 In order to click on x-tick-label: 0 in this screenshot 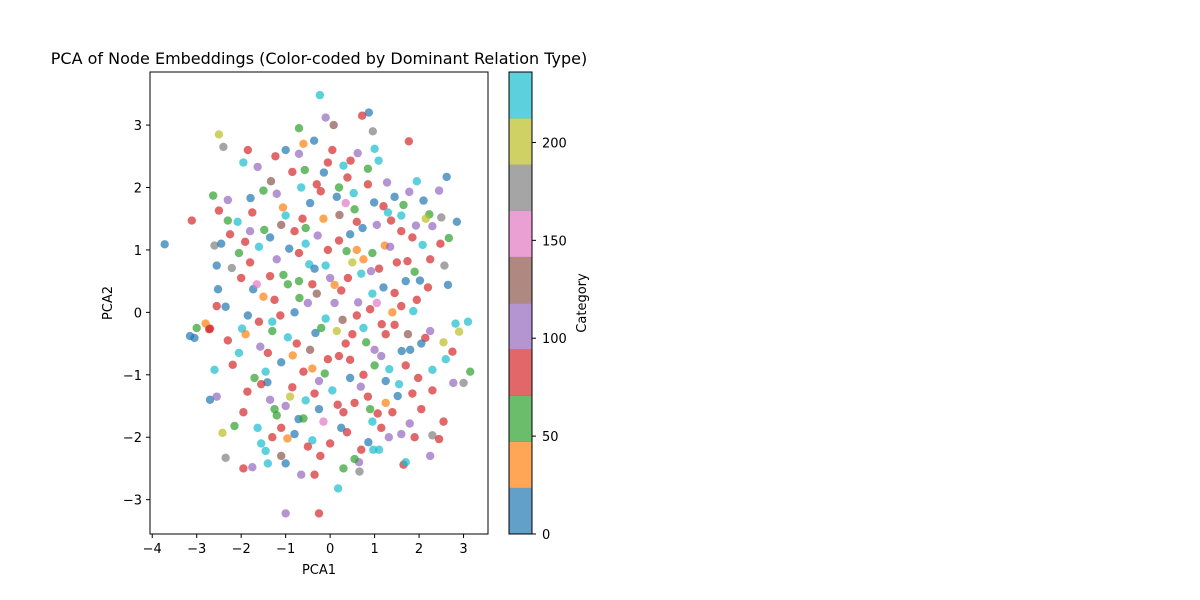, I will do `click(330, 549)`.